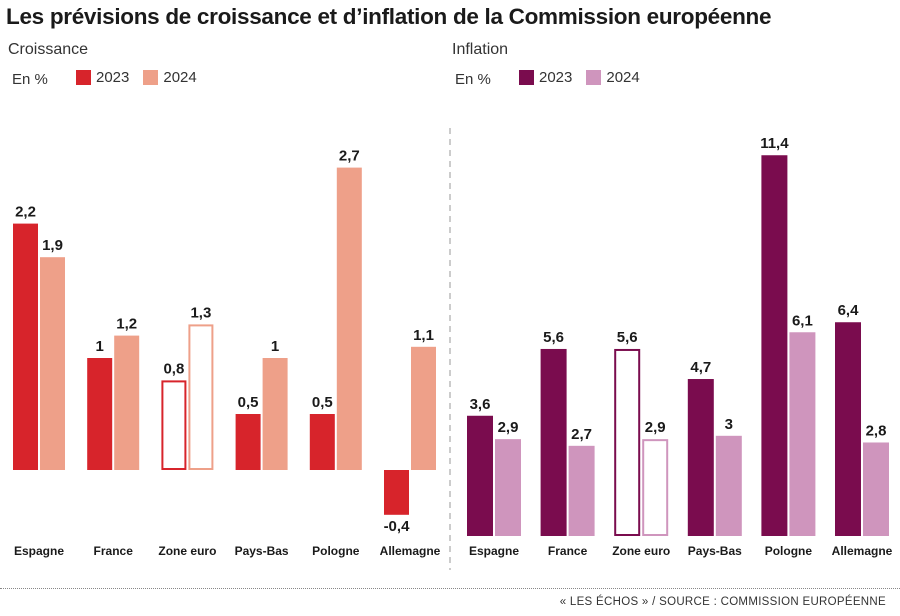 The height and width of the screenshot is (616, 900). I want to click on growth-legend: 2023 2024, so click(143, 77).